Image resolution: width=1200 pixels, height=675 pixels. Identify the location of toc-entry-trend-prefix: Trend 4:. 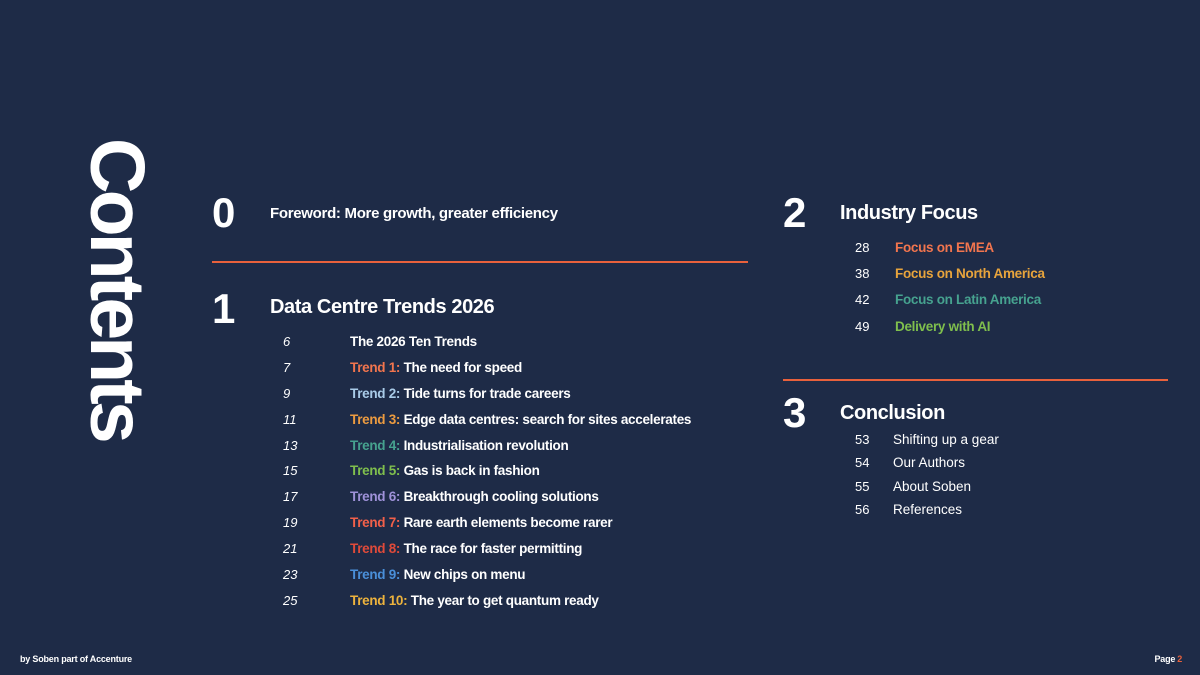
(377, 445).